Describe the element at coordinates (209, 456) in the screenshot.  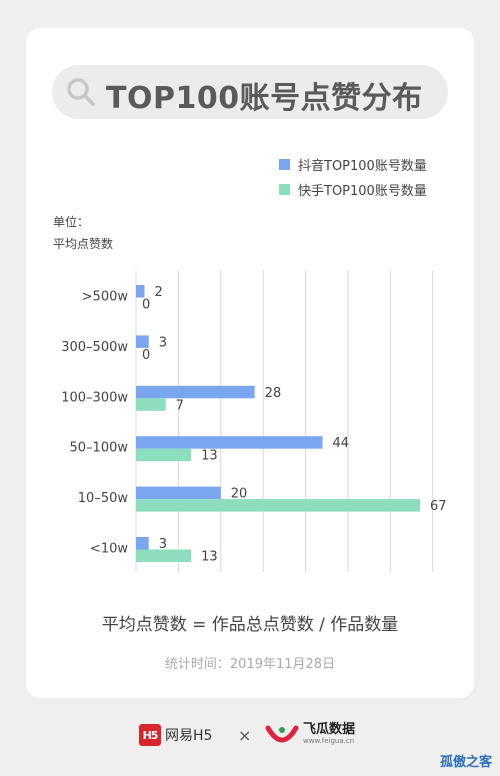
I see `value-label-kuaishou-3: 13` at that location.